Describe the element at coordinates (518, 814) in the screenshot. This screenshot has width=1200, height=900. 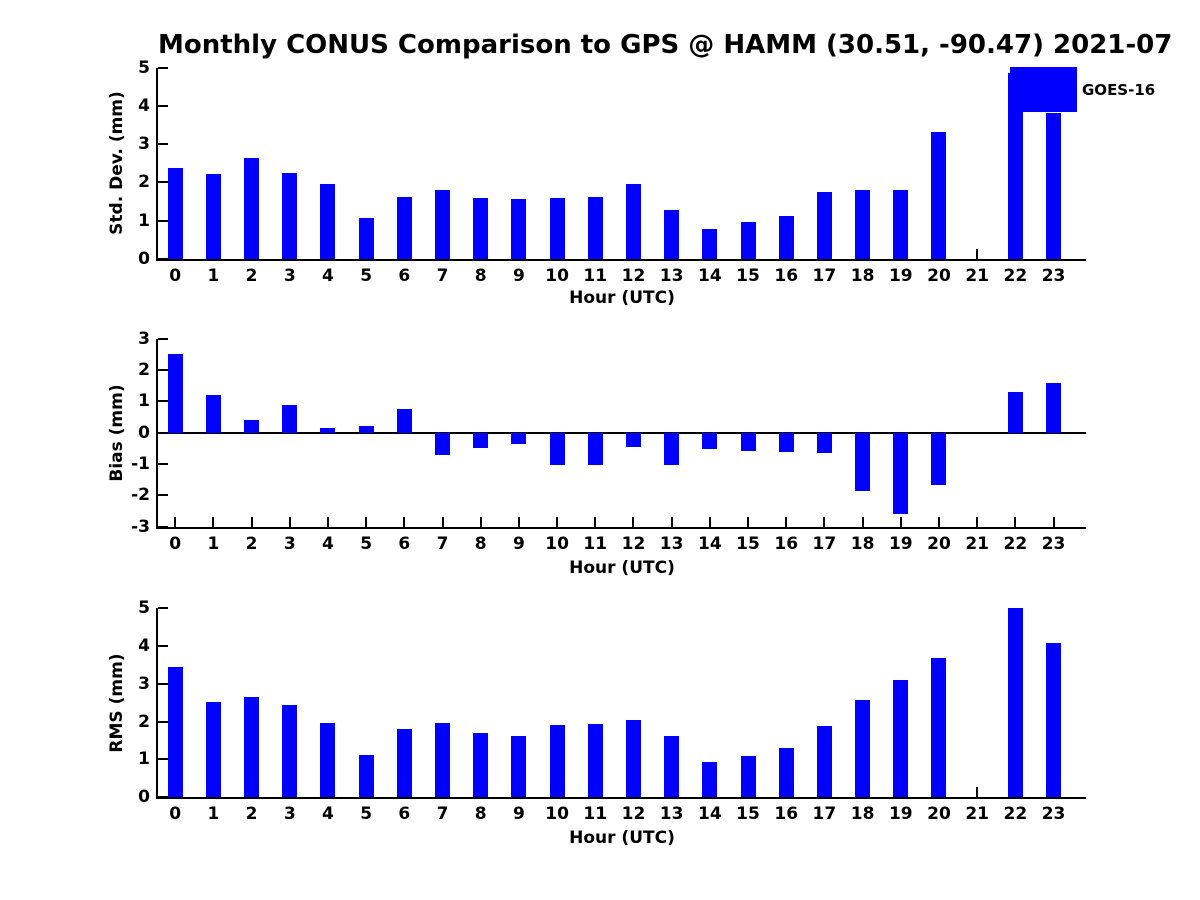
I see `x-tick-label: 9` at that location.